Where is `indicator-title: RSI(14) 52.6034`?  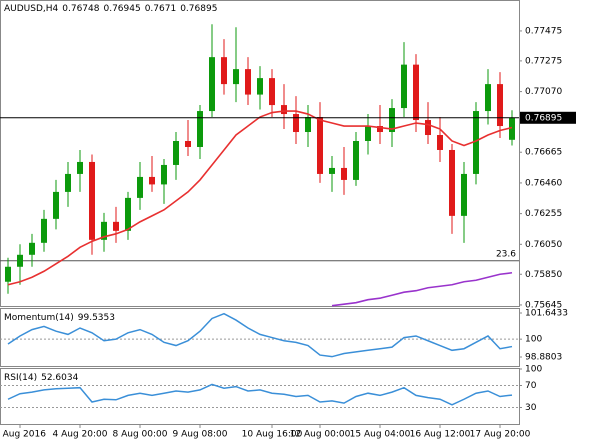
indicator-title: RSI(14) 52.6034 is located at coordinates (41, 378).